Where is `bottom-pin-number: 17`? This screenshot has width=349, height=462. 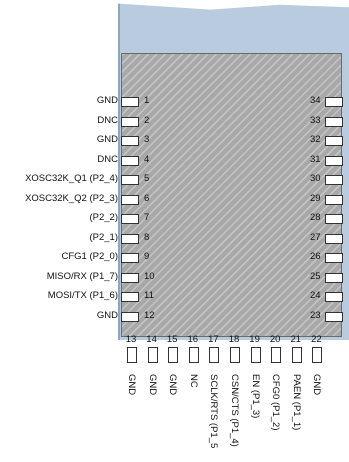 bottom-pin-number: 17 is located at coordinates (213, 339).